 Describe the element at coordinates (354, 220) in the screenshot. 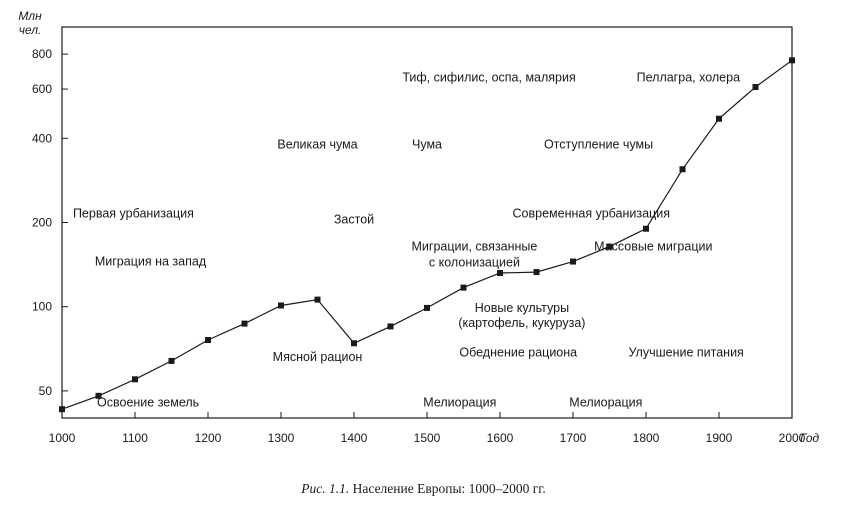

I see `annotation-label: Застой` at that location.